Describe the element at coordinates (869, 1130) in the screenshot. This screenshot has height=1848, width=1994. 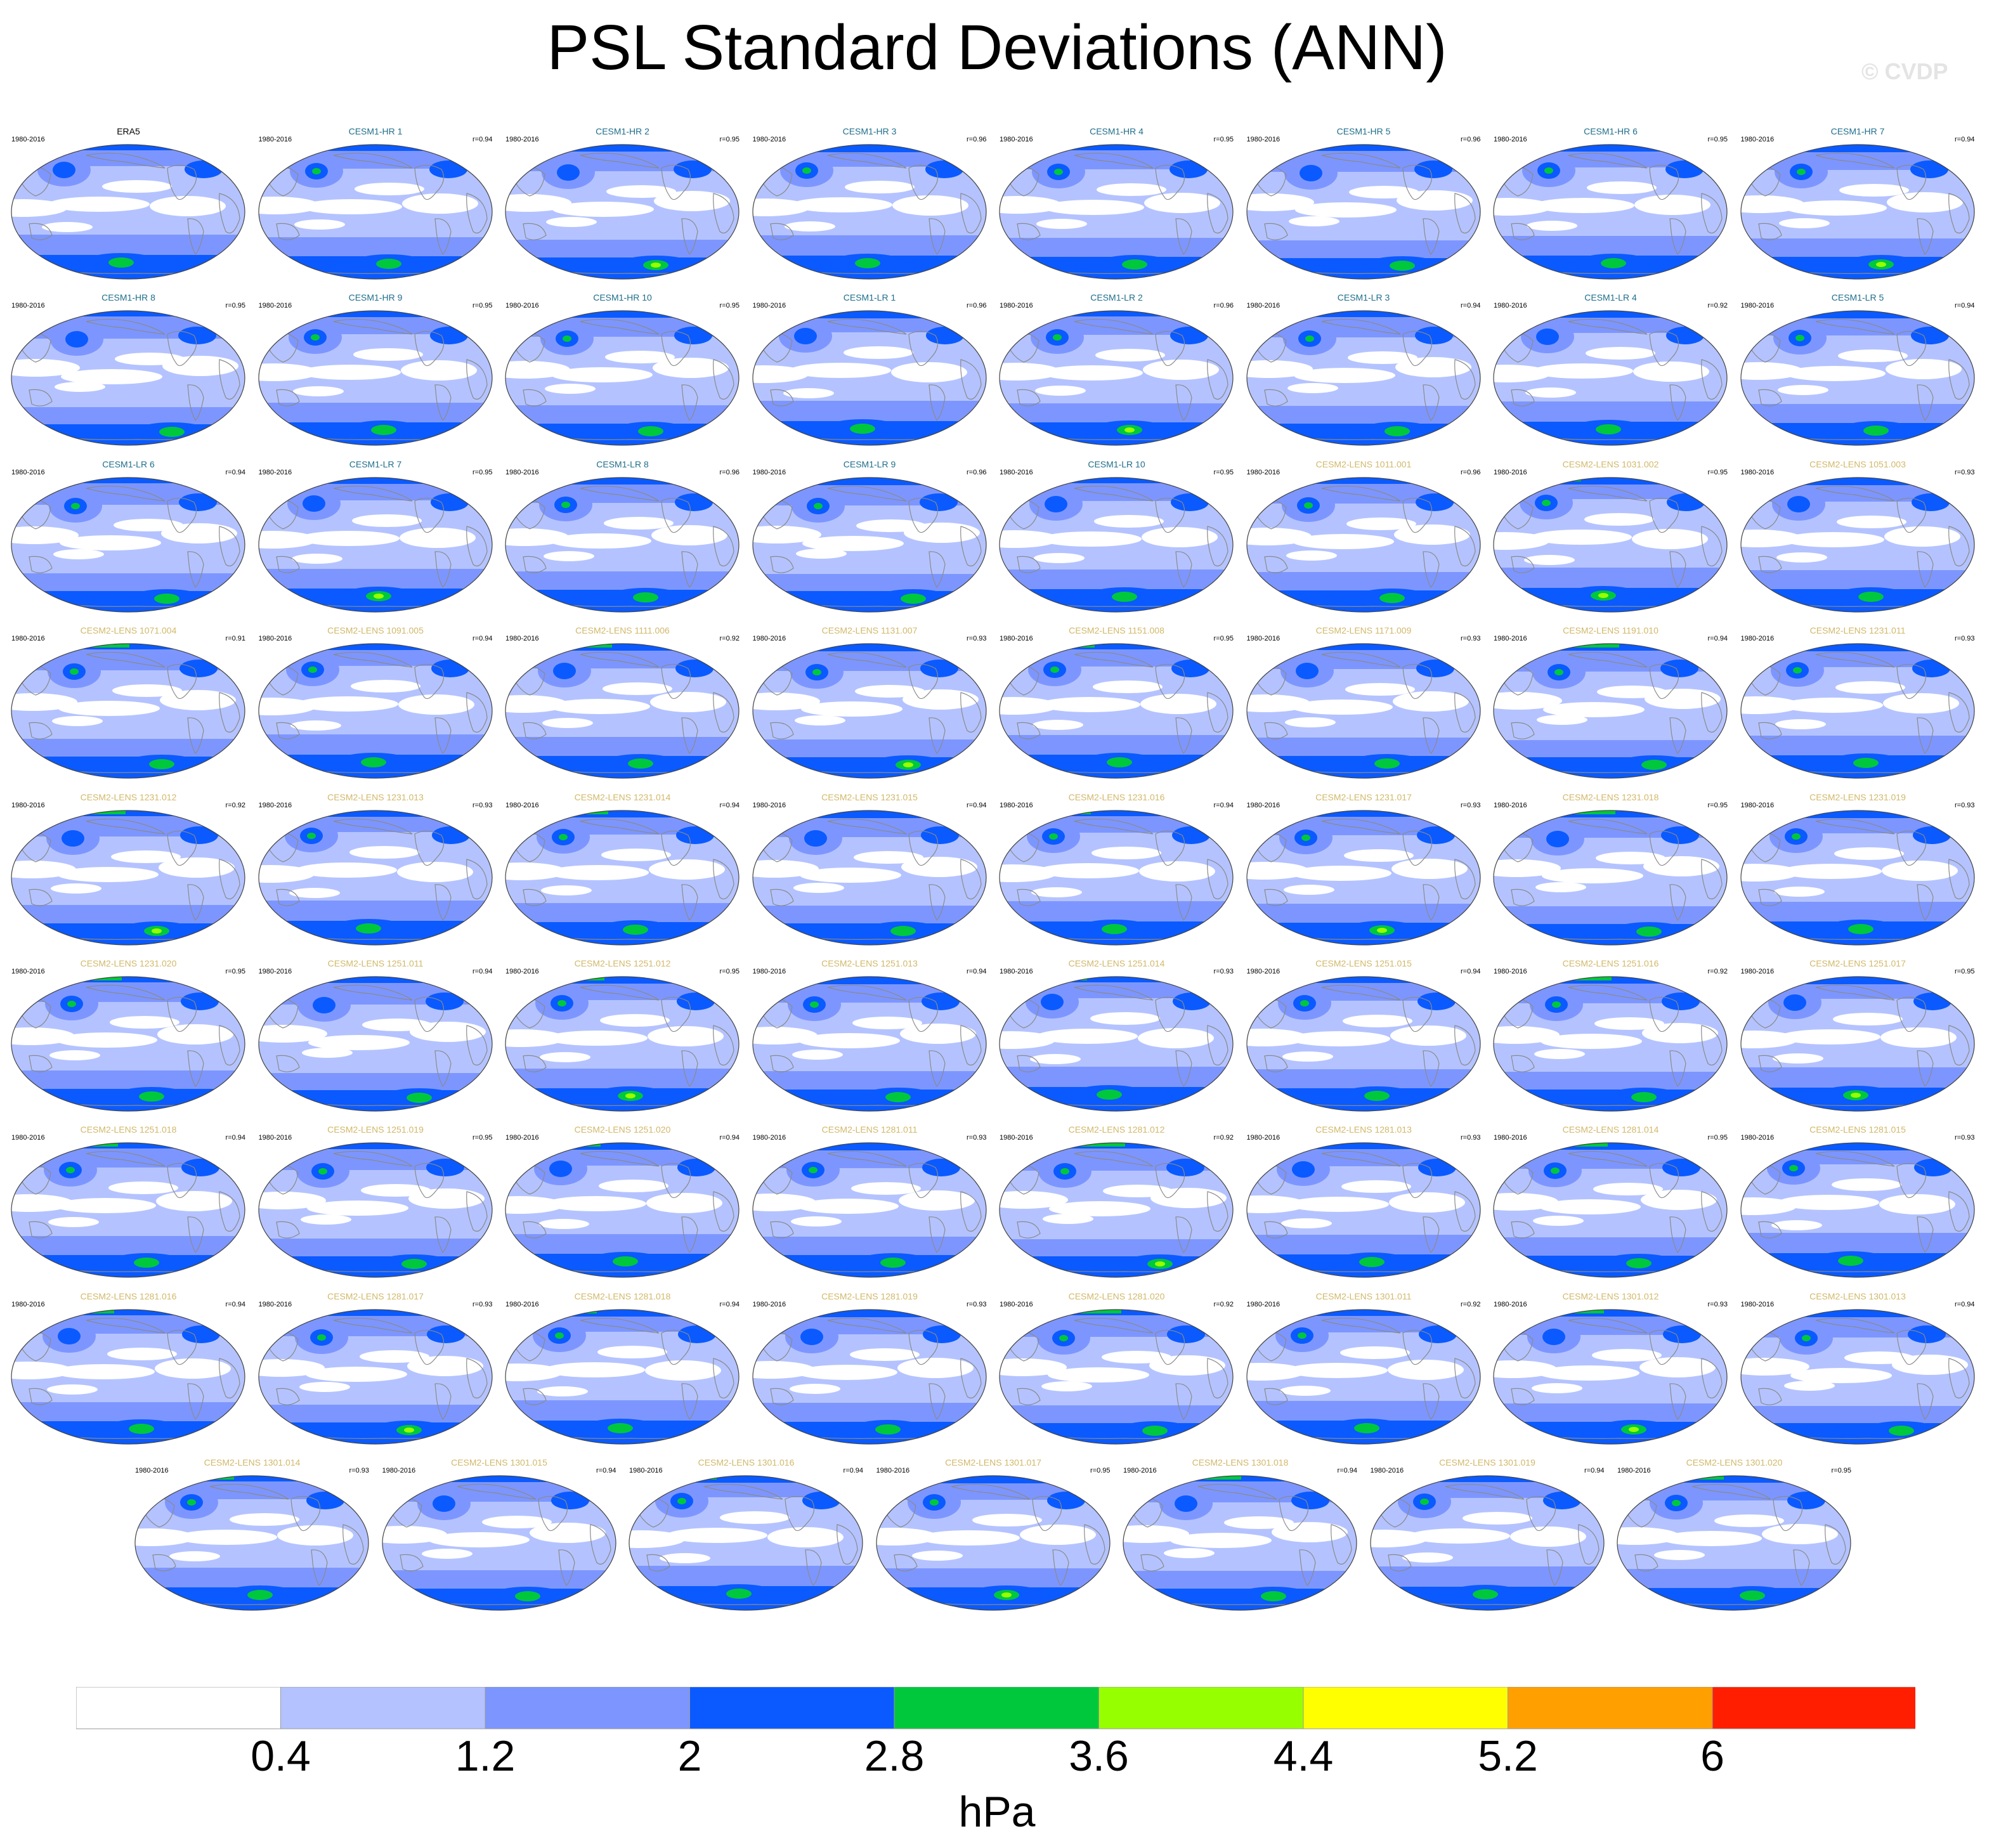
I see `panel-title: CESM2-LENS 1281.011` at that location.